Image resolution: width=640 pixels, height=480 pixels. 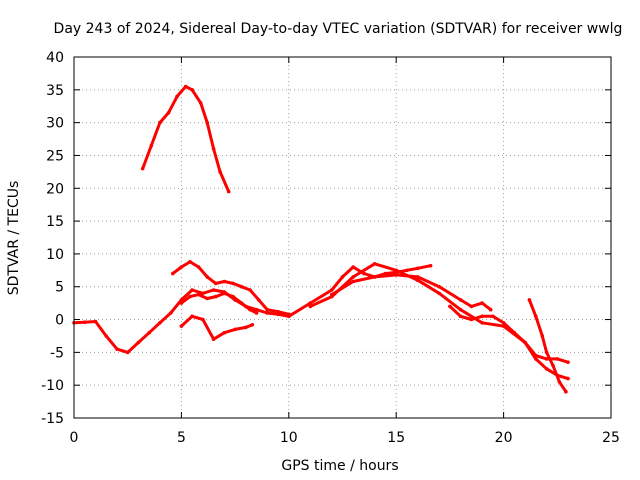 What do you see at coordinates (55, 255) in the screenshot?
I see `y-tick-label: 10` at bounding box center [55, 255].